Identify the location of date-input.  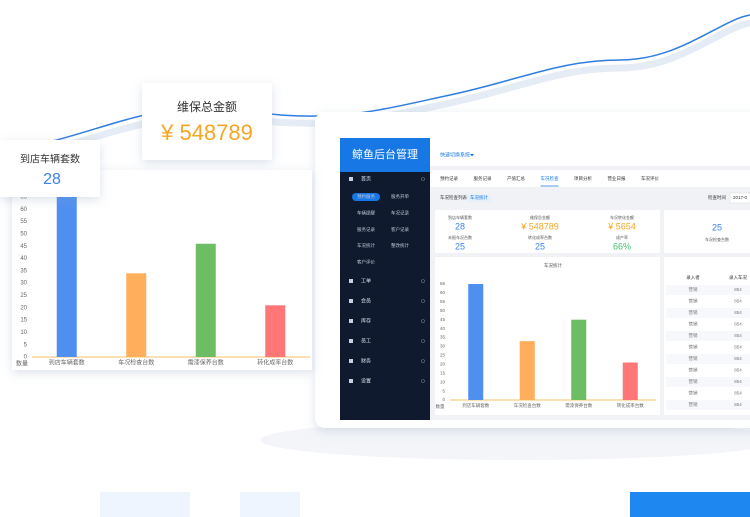
(739, 198).